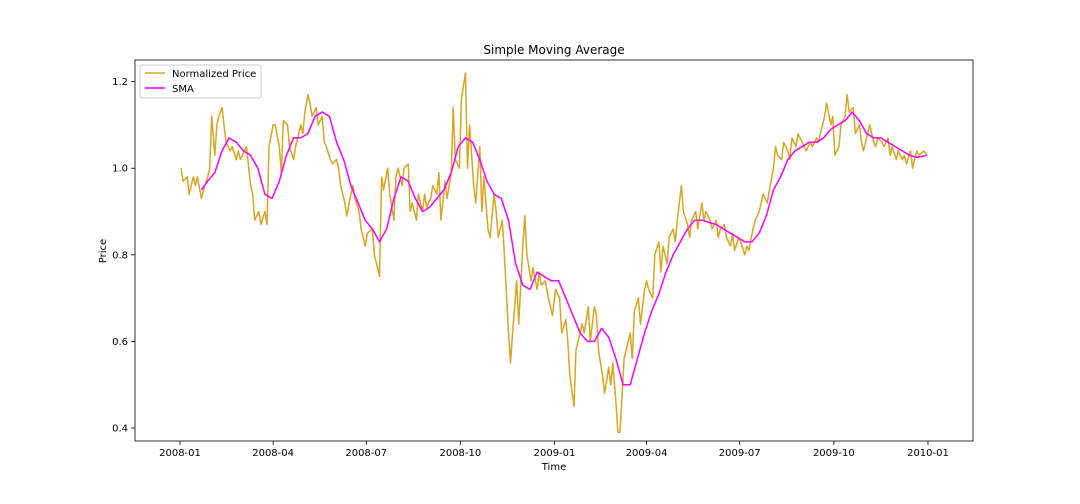 Image resolution: width=1080 pixels, height=504 pixels. Describe the element at coordinates (103, 251) in the screenshot. I see `y-axis-title: Price` at that location.